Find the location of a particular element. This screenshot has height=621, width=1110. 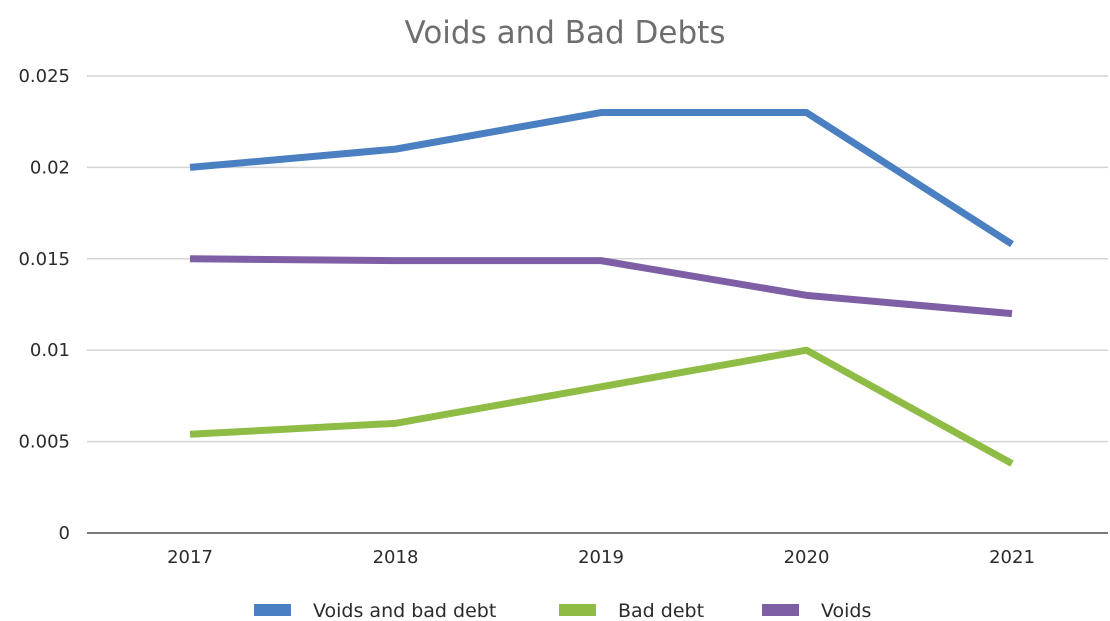

y-tick-label: 0.01 is located at coordinates (50, 350).